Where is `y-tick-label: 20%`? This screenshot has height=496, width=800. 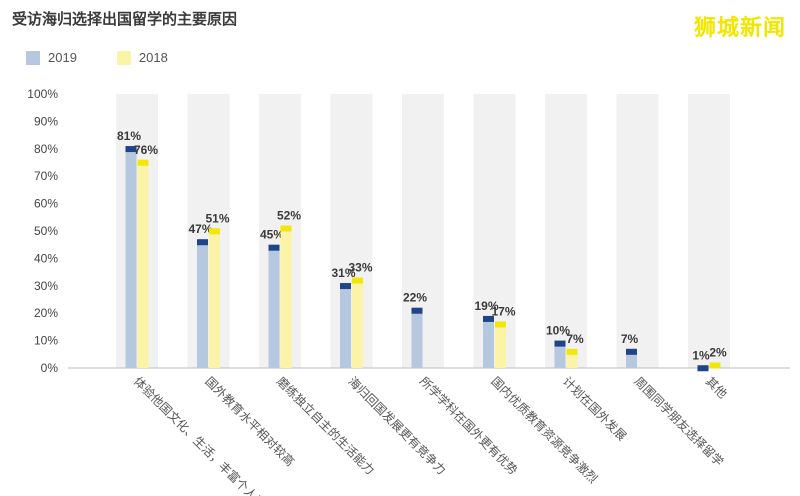 y-tick-label: 20% is located at coordinates (46, 313).